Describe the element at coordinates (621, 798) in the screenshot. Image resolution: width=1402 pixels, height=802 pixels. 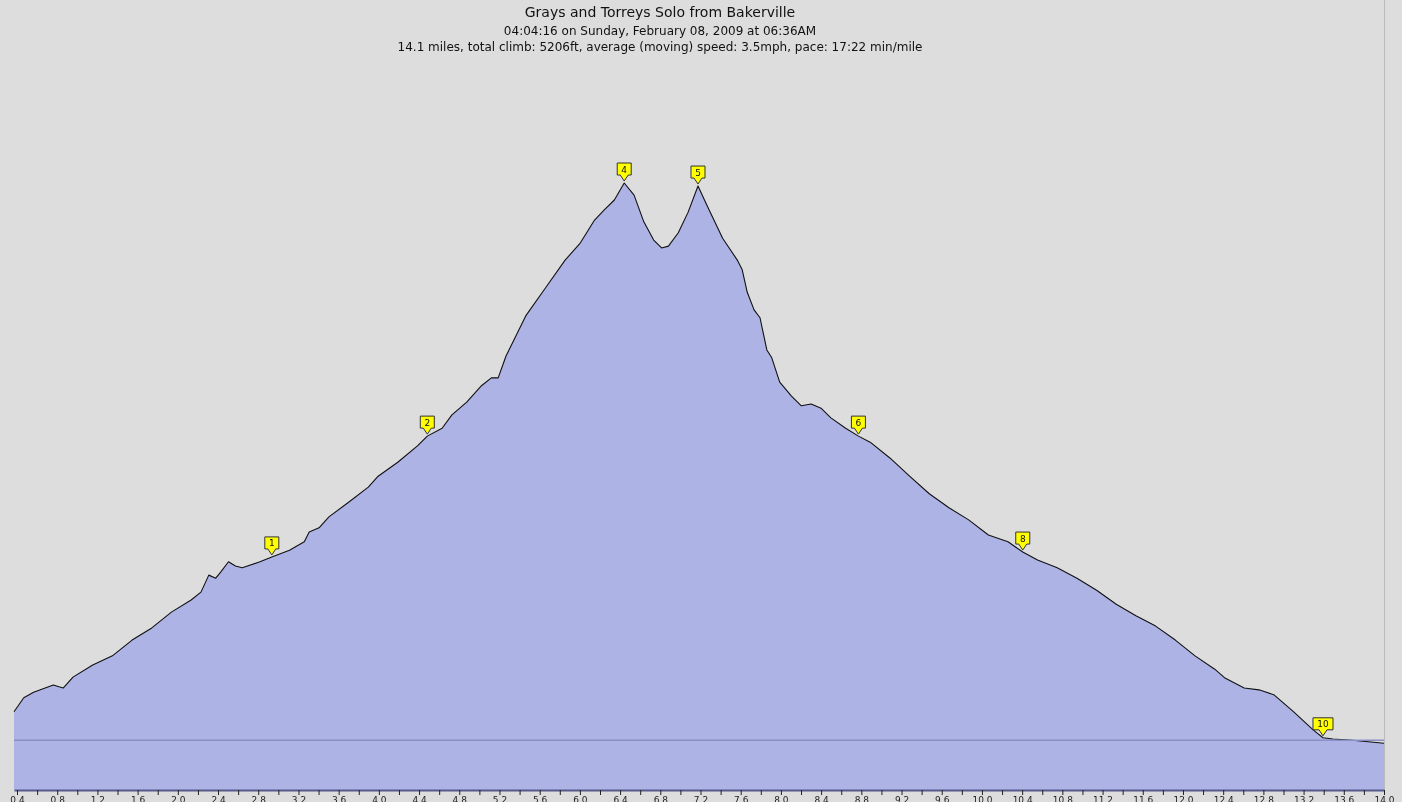
I see `x-tick-label: 6.4` at that location.